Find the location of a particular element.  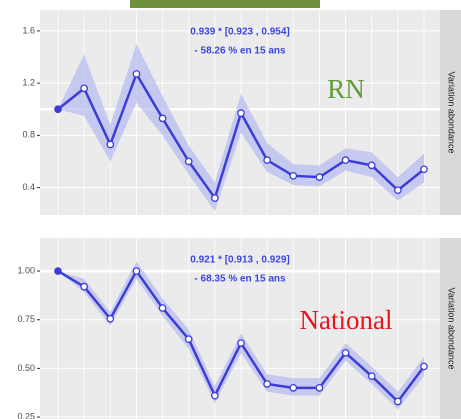

annotation: - 68.35 % en 15 ans is located at coordinates (240, 279).